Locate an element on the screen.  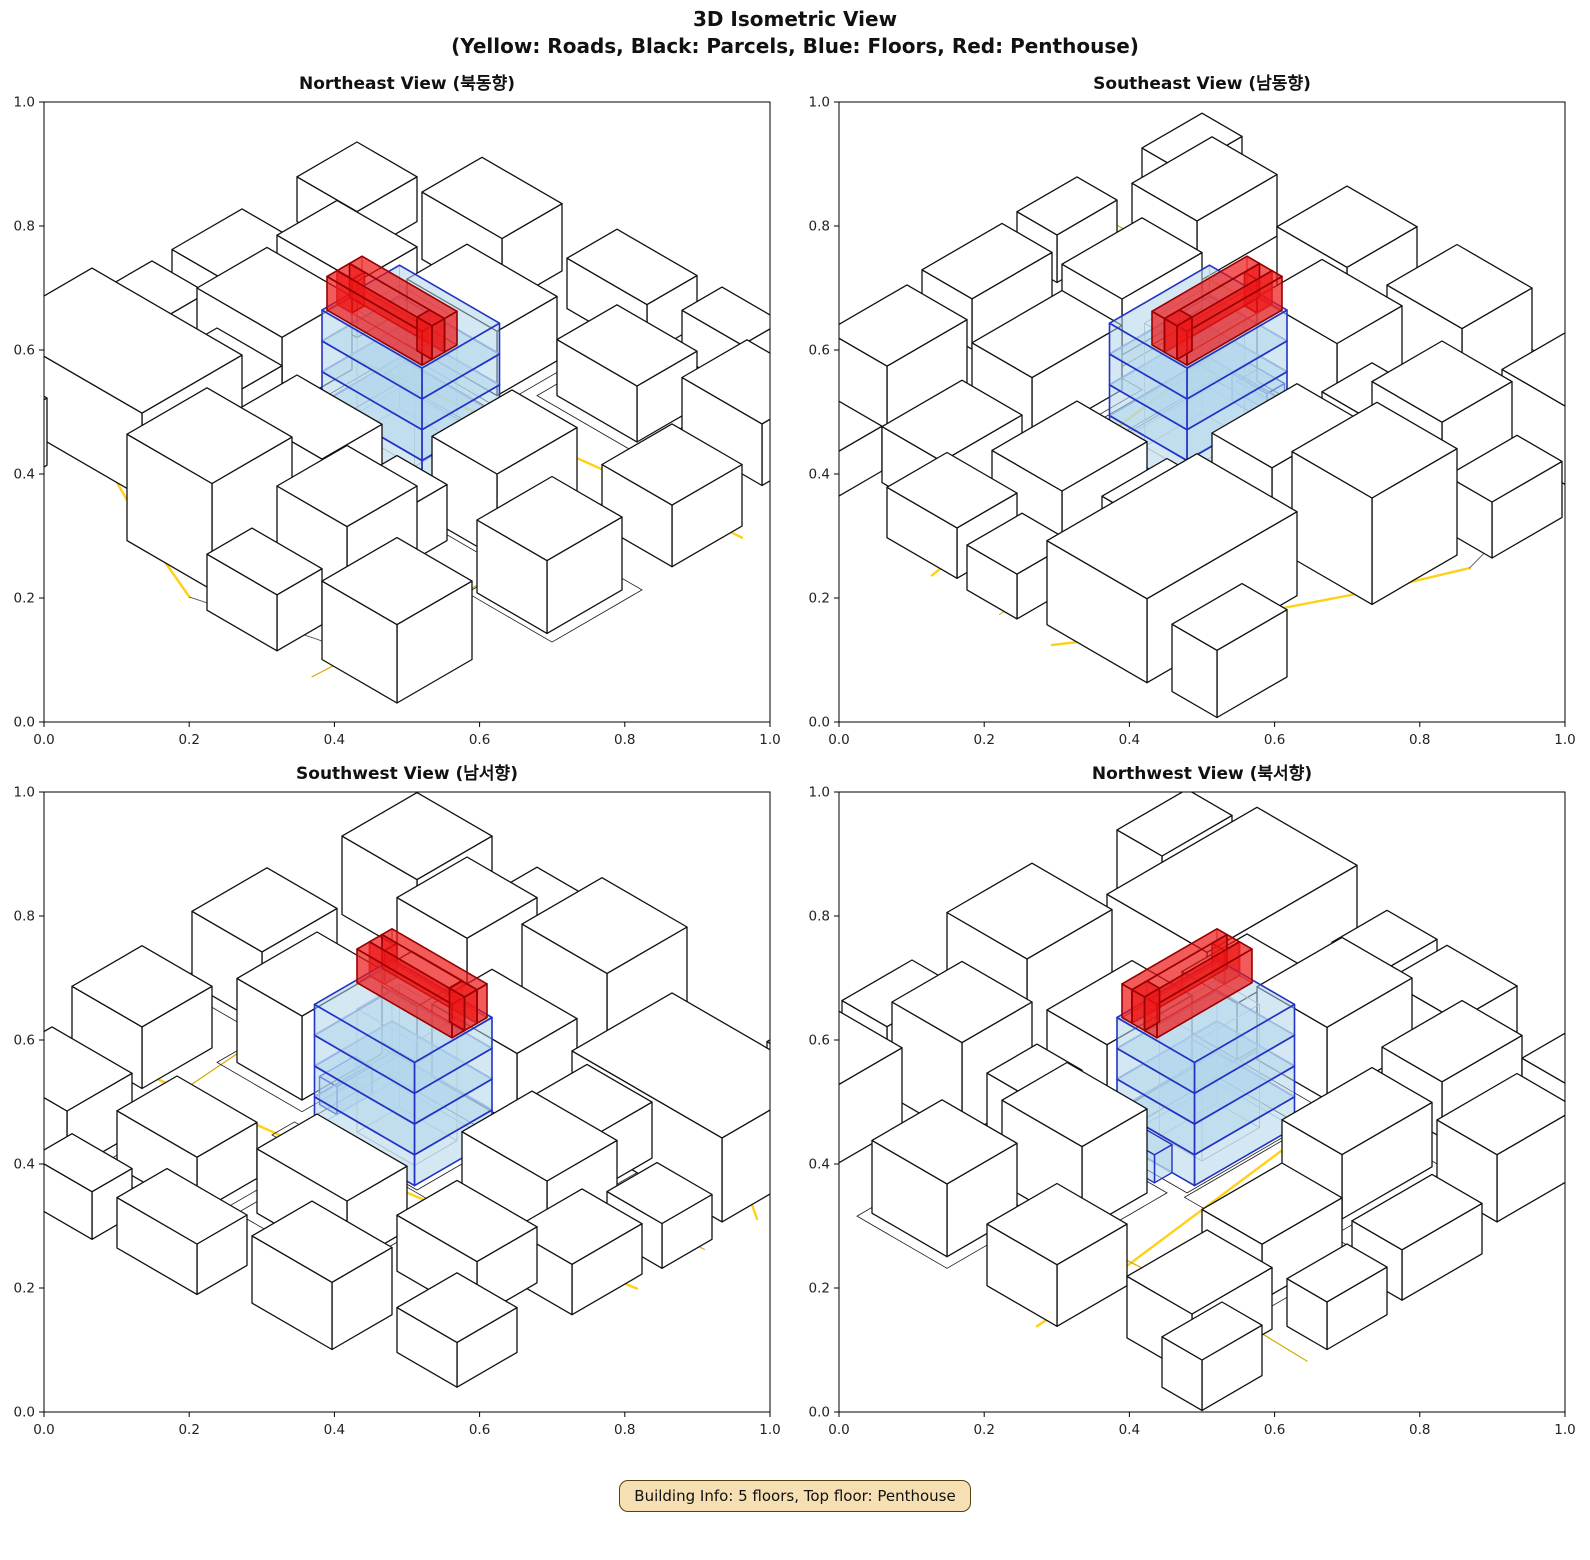
subplot-title-northeast: Northeast View (북동향) is located at coordinates (407, 84).